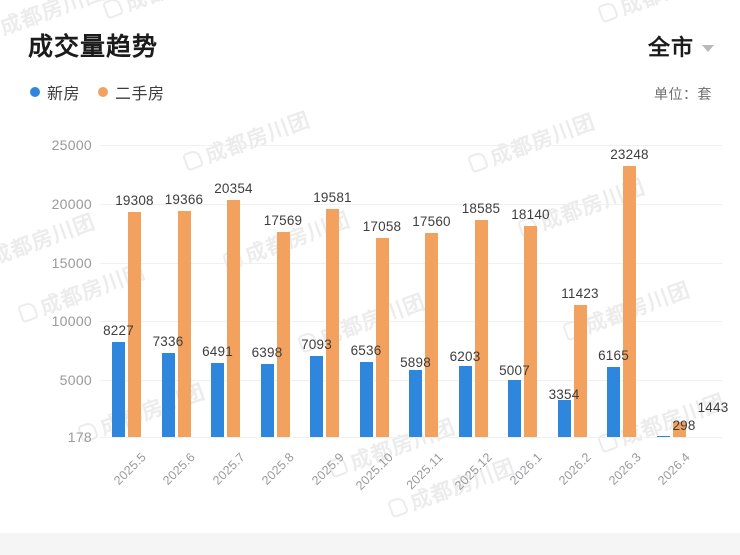 The height and width of the screenshot is (555, 740). What do you see at coordinates (629, 301) in the screenshot?
I see `bar-二手房-2026.3` at bounding box center [629, 301].